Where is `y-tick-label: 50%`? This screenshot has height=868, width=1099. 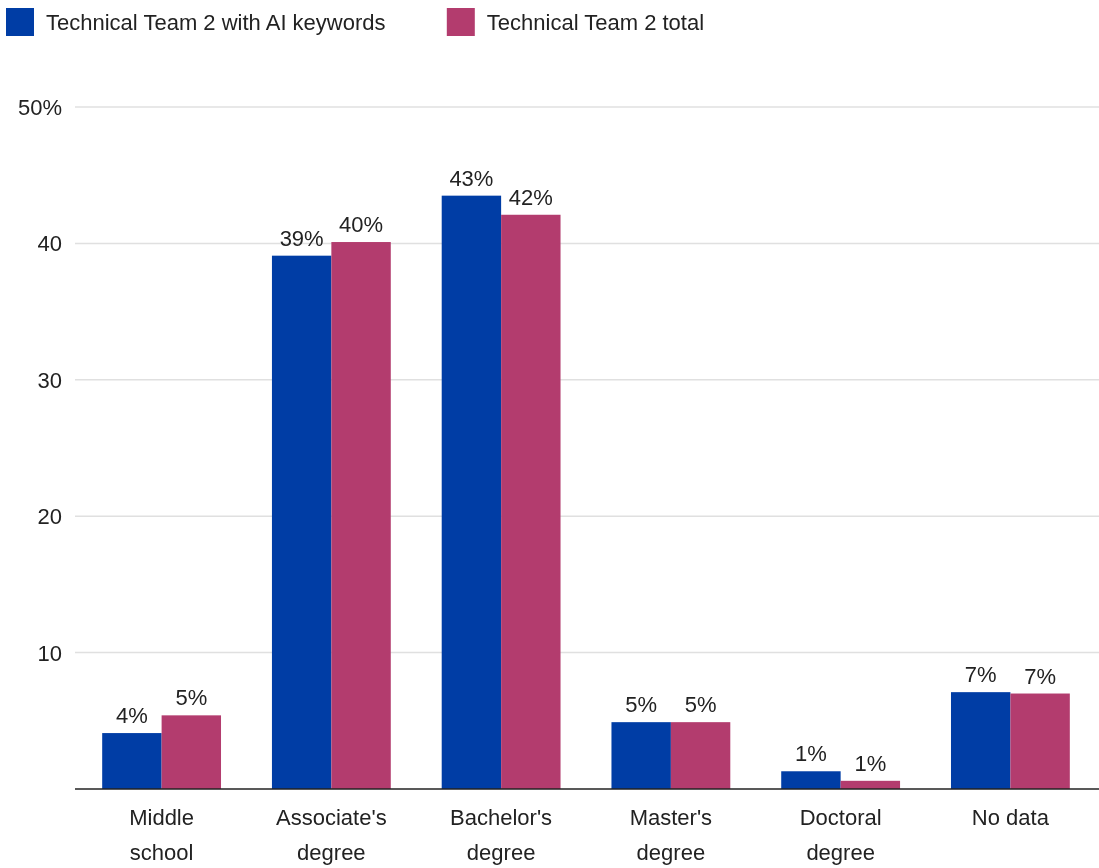
y-tick-label: 50% is located at coordinates (39, 107).